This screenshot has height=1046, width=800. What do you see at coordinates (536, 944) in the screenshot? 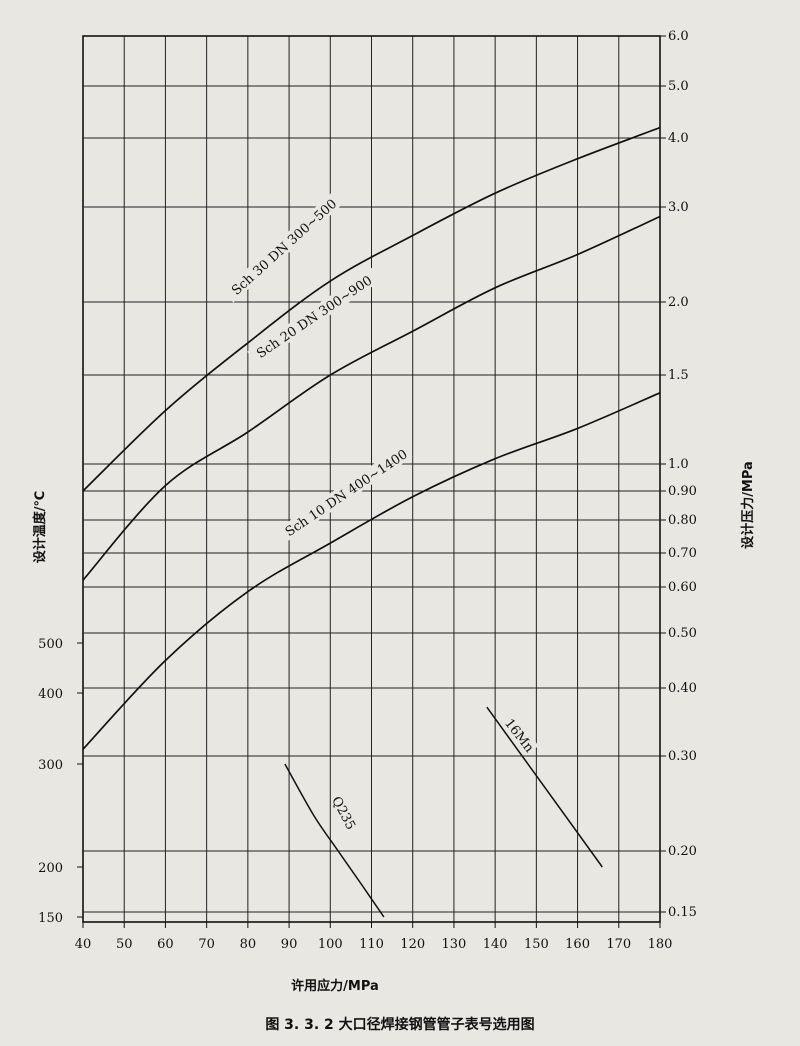
I see `x-tick-label: 150` at bounding box center [536, 944].